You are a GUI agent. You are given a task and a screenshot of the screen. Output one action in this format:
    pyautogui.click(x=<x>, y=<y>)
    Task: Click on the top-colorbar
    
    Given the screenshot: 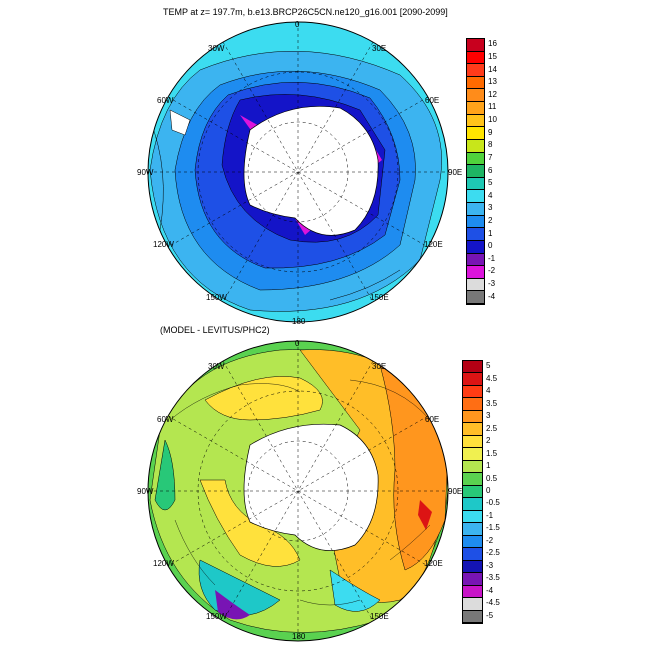 What is the action you would take?
    pyautogui.click(x=475, y=171)
    